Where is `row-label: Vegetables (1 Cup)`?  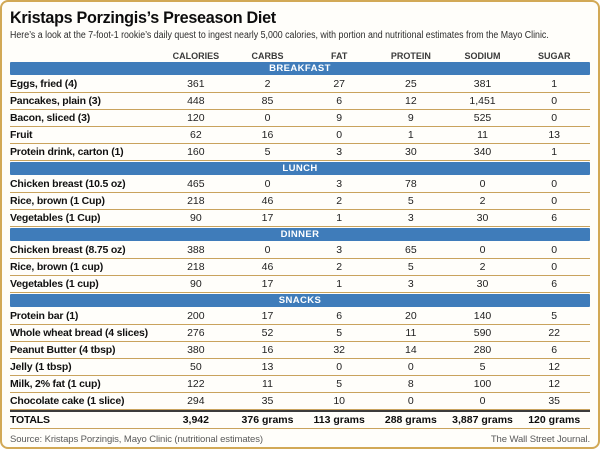
row-label: Vegetables (1 Cup) is located at coordinates (55, 218).